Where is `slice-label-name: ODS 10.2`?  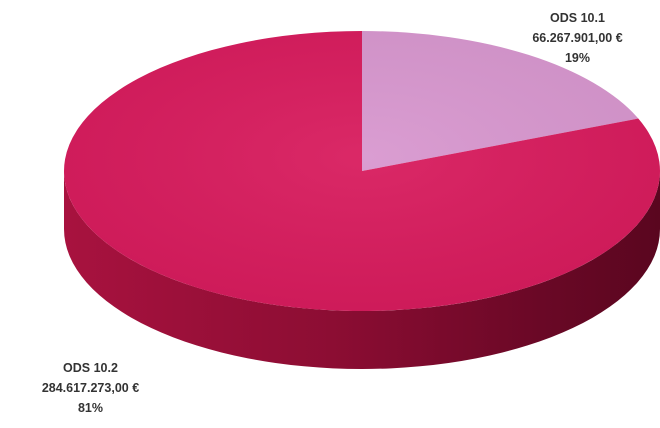
slice-label-name: ODS 10.2 is located at coordinates (90, 368).